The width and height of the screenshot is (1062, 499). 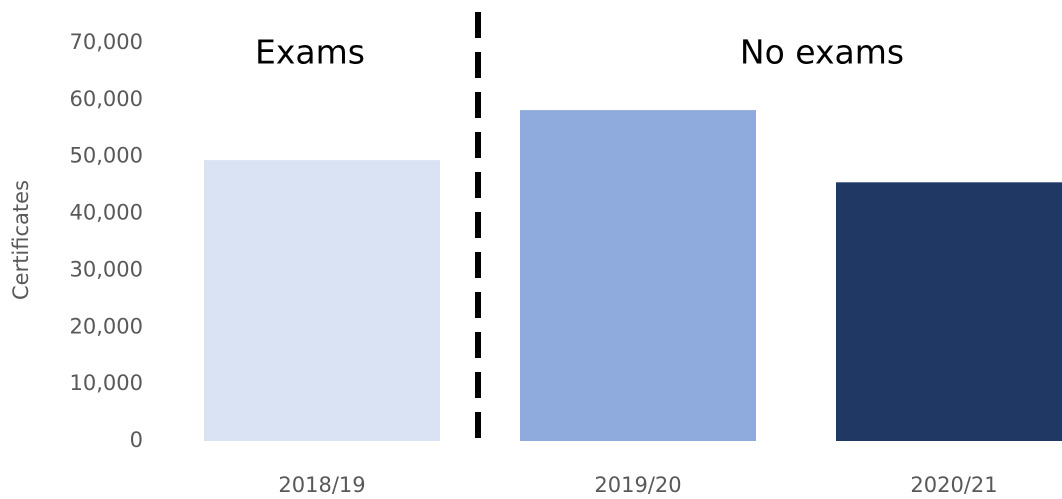 What do you see at coordinates (21, 240) in the screenshot?
I see `y-axis-label: Certificates` at bounding box center [21, 240].